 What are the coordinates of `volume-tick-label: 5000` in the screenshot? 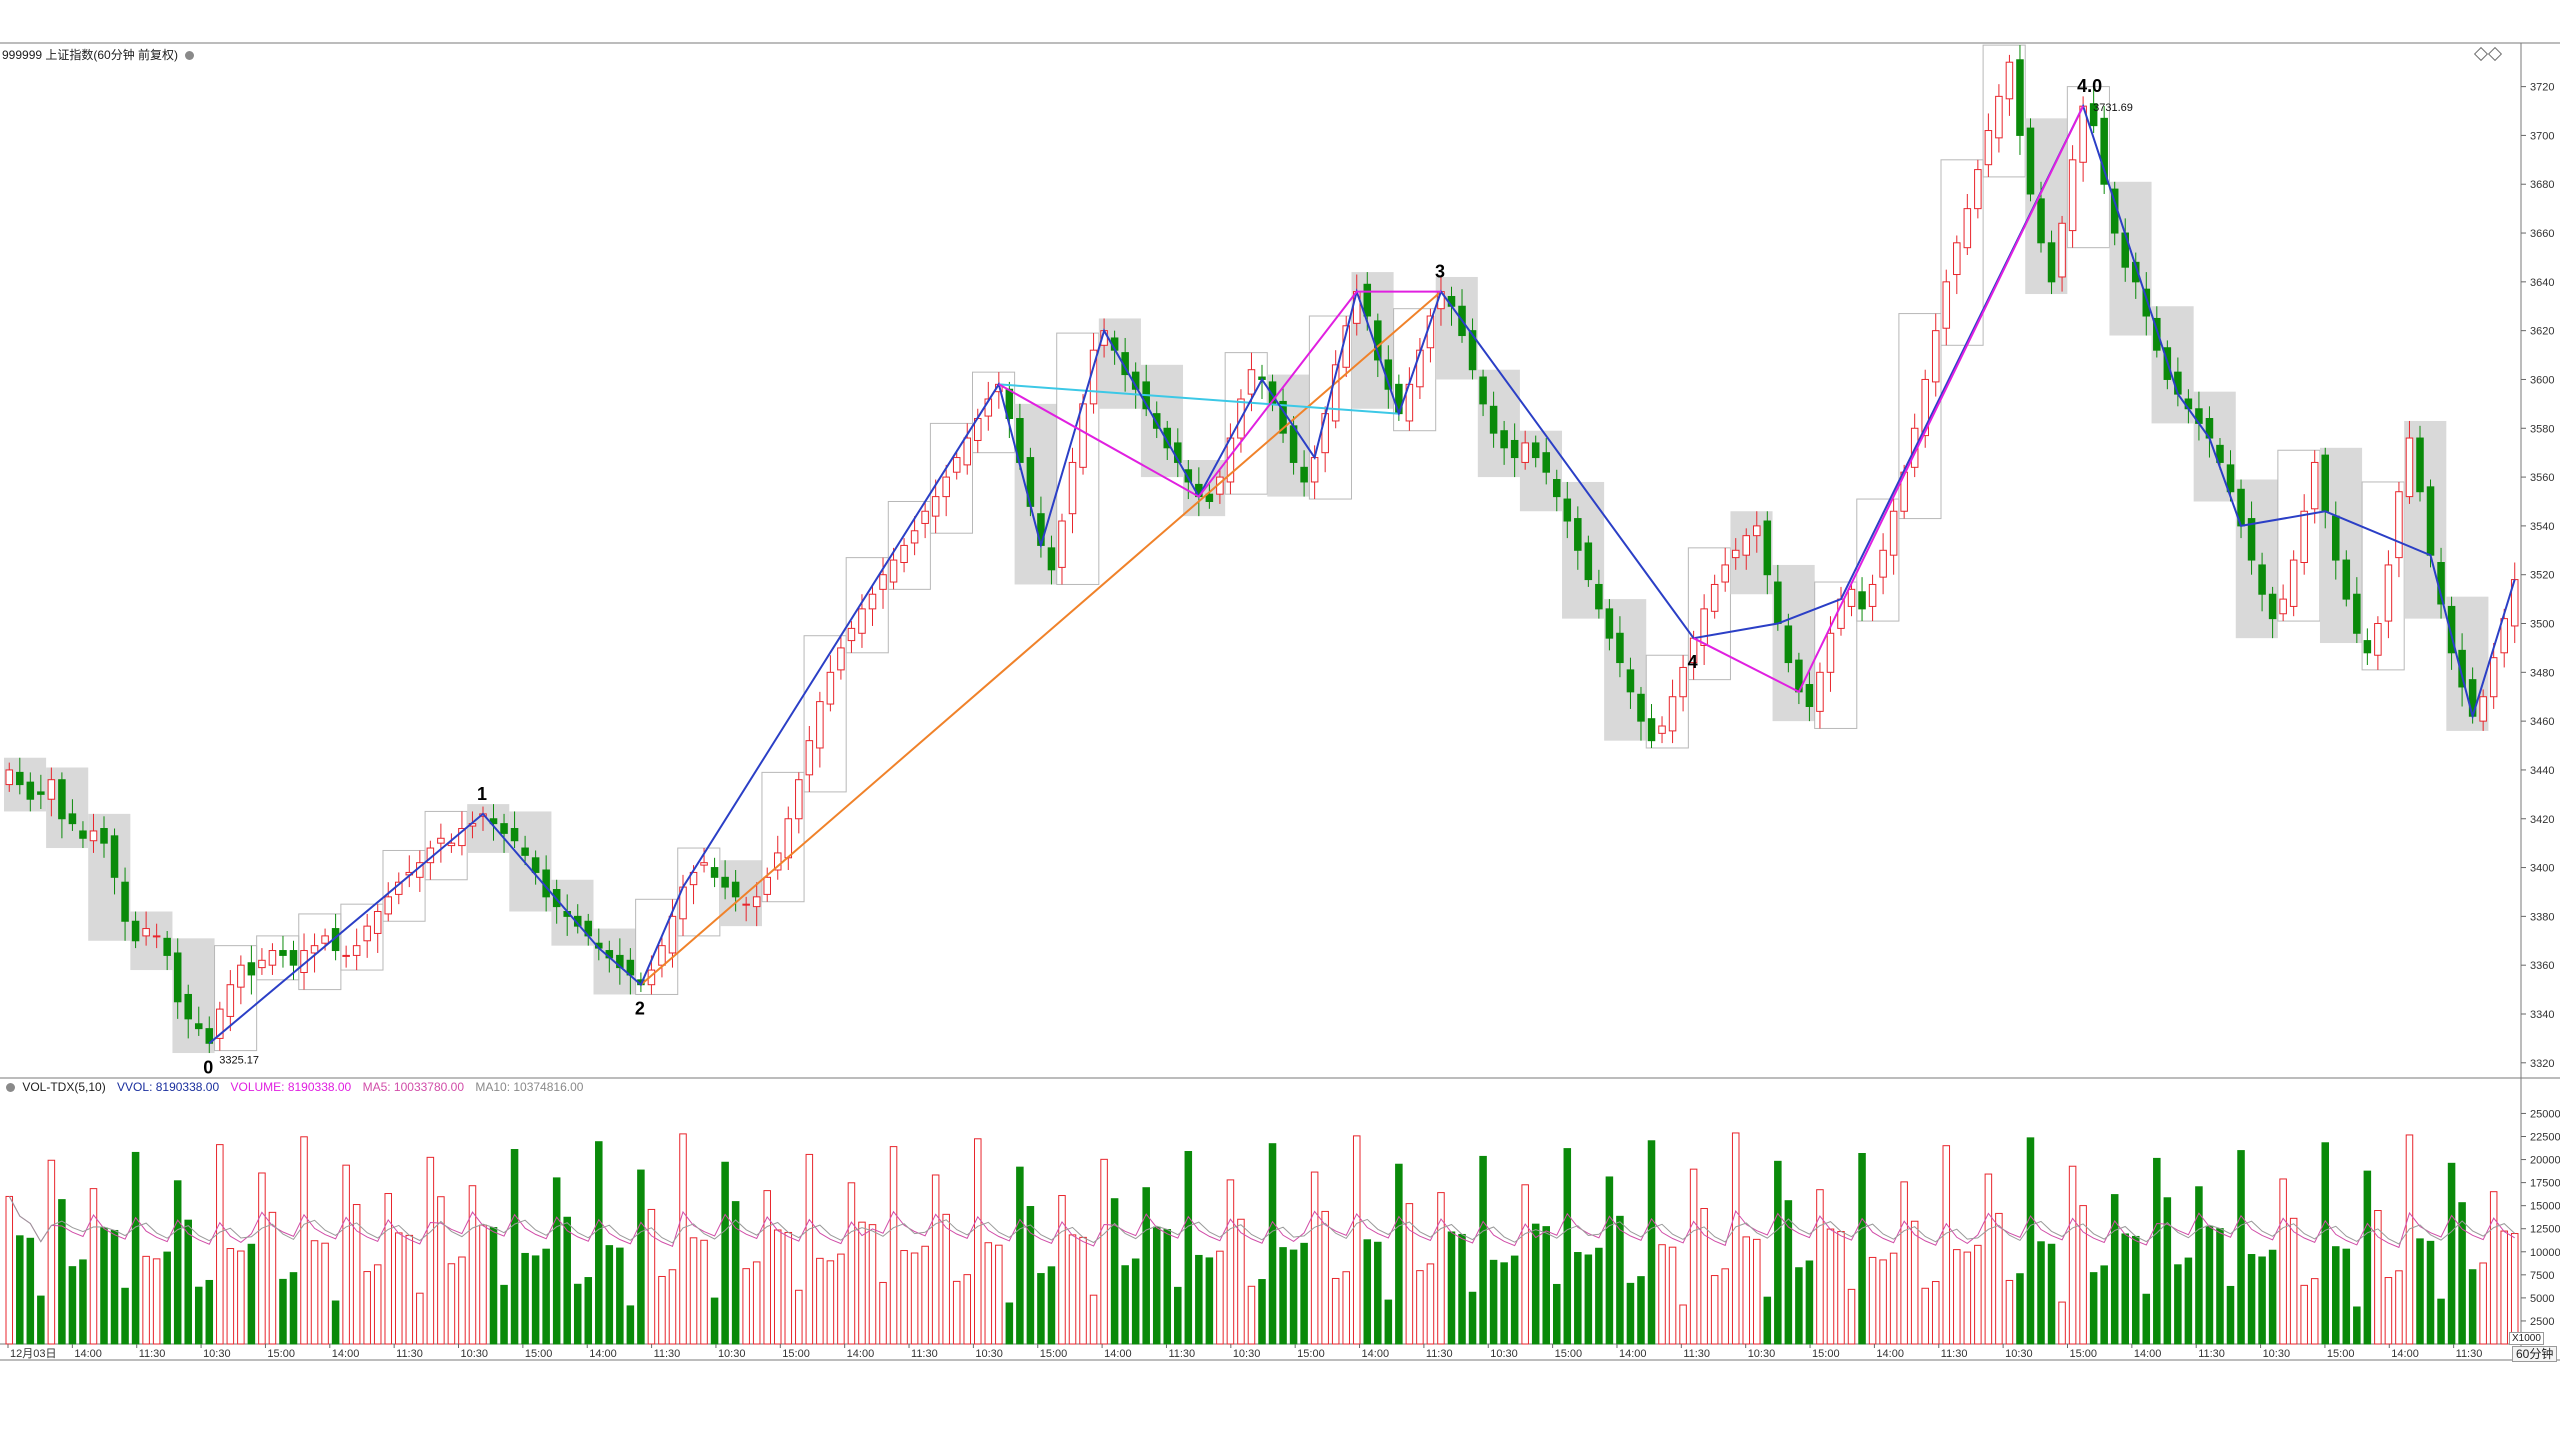 It's located at (2542, 1299).